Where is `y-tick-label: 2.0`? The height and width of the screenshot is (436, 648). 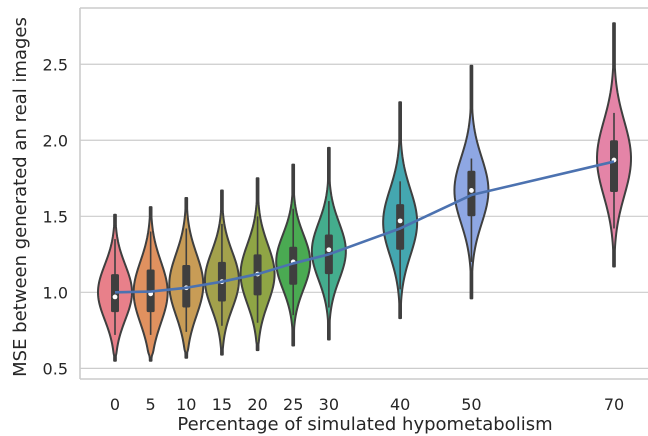
y-tick-label: 2.0 is located at coordinates (55, 140).